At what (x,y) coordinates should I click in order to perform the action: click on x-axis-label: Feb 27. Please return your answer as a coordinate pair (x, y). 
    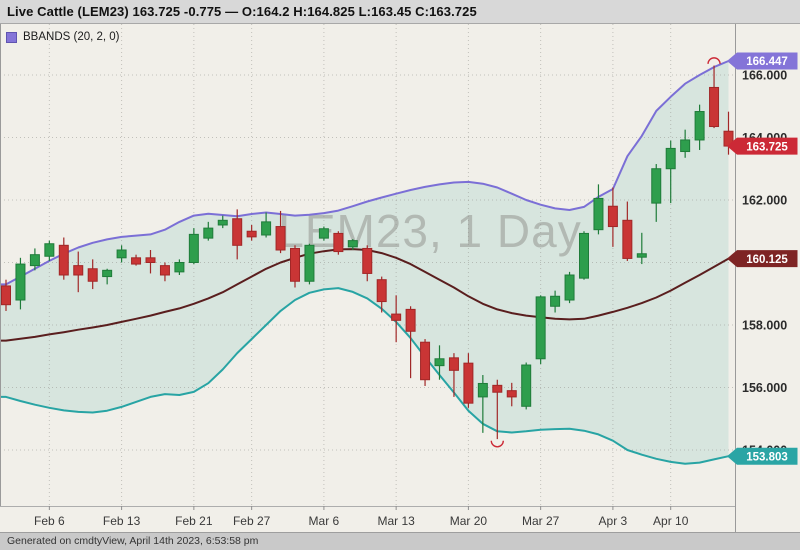
    Looking at the image, I should click on (252, 521).